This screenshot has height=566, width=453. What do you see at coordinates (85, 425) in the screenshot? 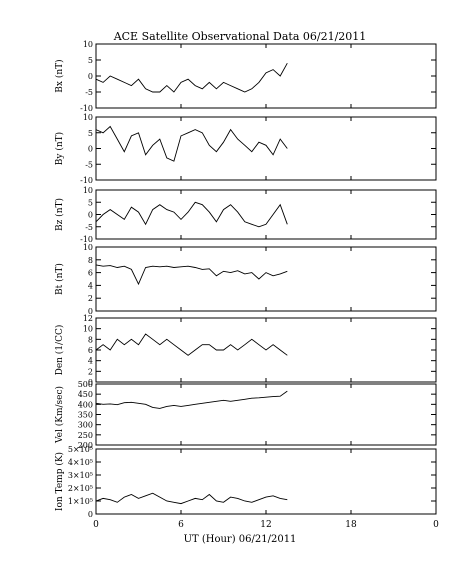
I see `y-tick-label: 300` at bounding box center [85, 425].